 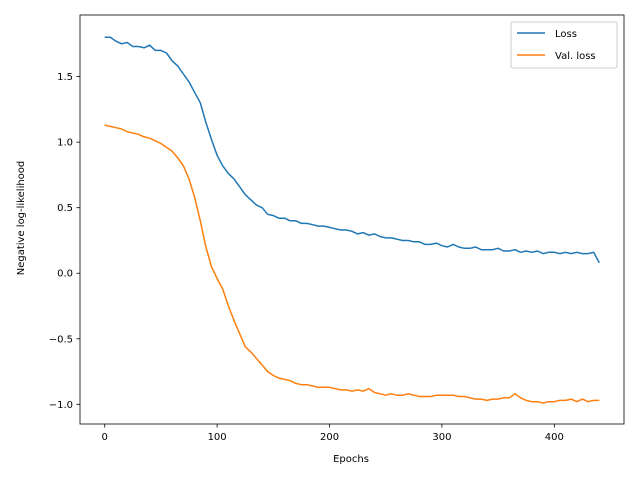 What do you see at coordinates (65, 143) in the screenshot?
I see `y-tick-label: 1.0` at bounding box center [65, 143].